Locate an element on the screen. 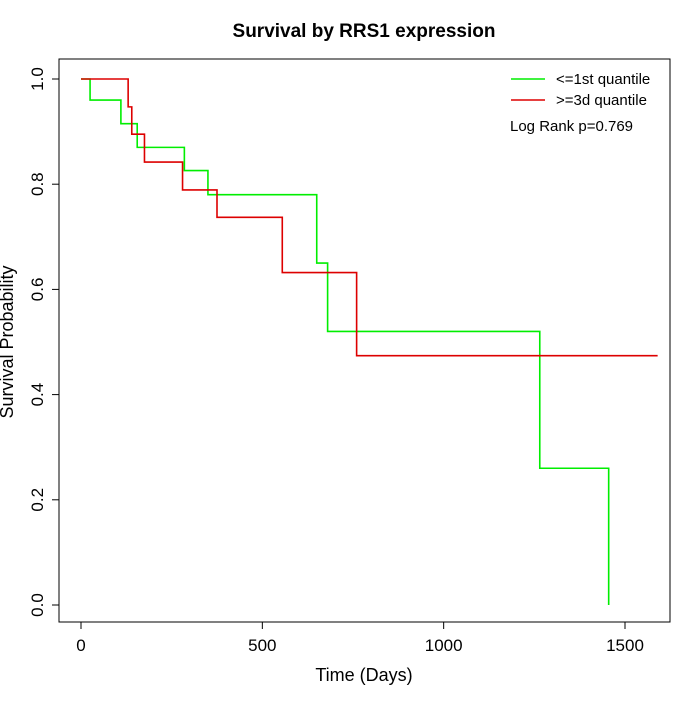 The width and height of the screenshot is (700, 705). y-axis-label: Survival Probability is located at coordinates (8, 341).